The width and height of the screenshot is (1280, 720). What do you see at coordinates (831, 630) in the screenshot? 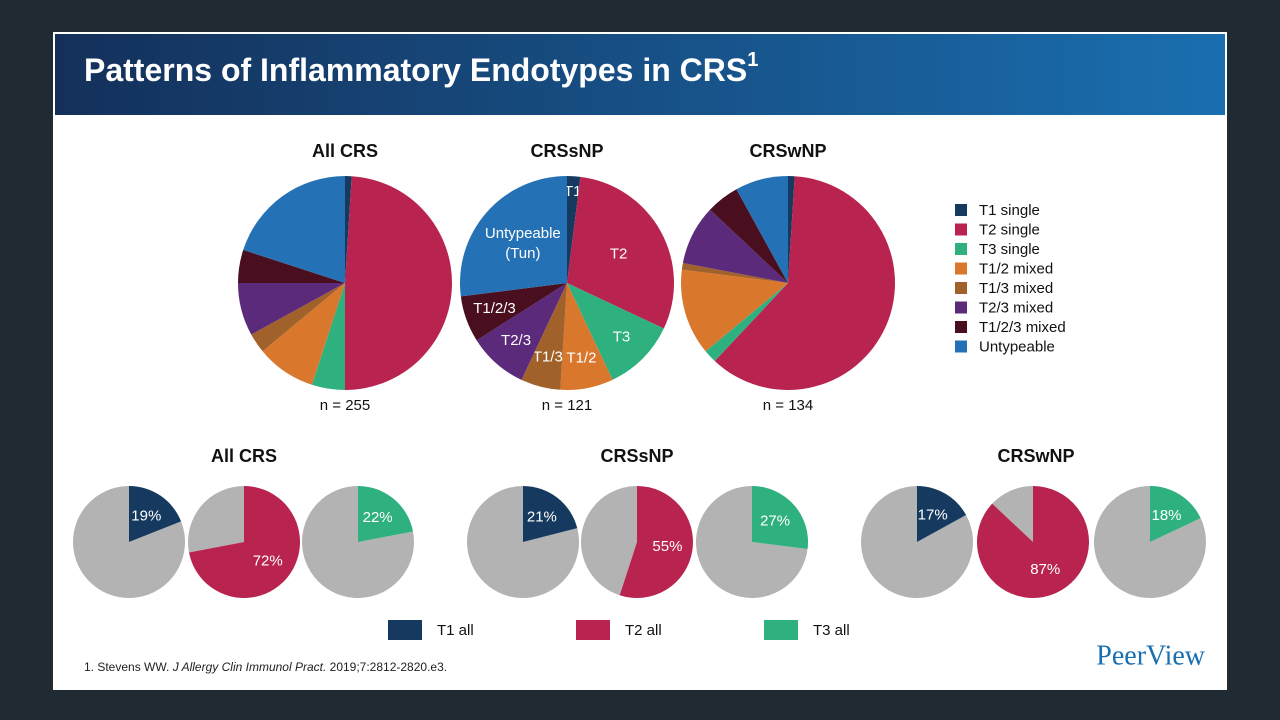
I see `legend-label: T3 all` at bounding box center [831, 630].